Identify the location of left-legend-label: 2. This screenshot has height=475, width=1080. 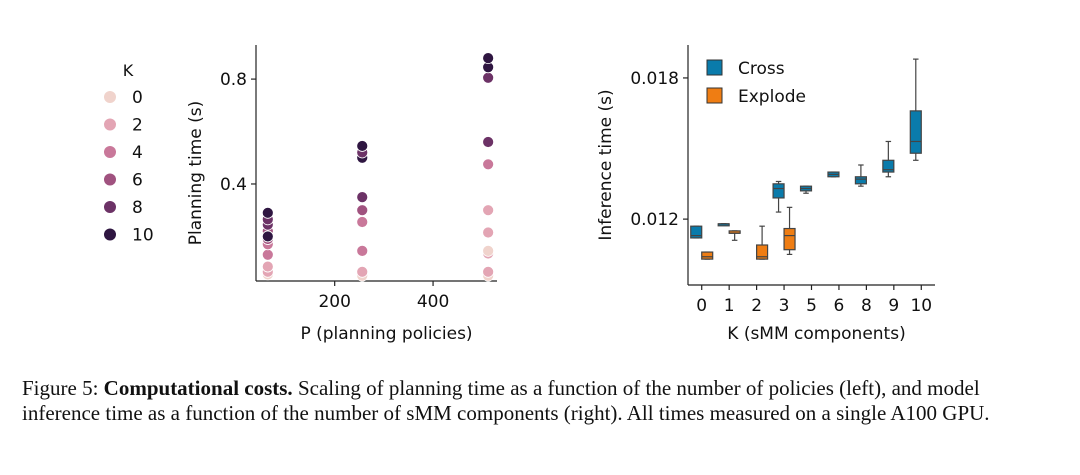
(137, 126).